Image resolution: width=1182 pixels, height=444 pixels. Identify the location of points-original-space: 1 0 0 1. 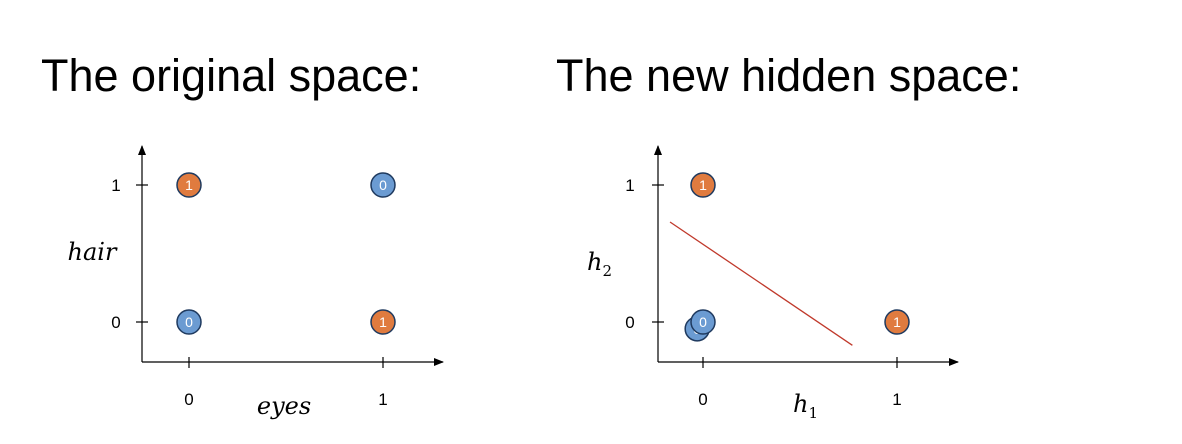
(286, 253).